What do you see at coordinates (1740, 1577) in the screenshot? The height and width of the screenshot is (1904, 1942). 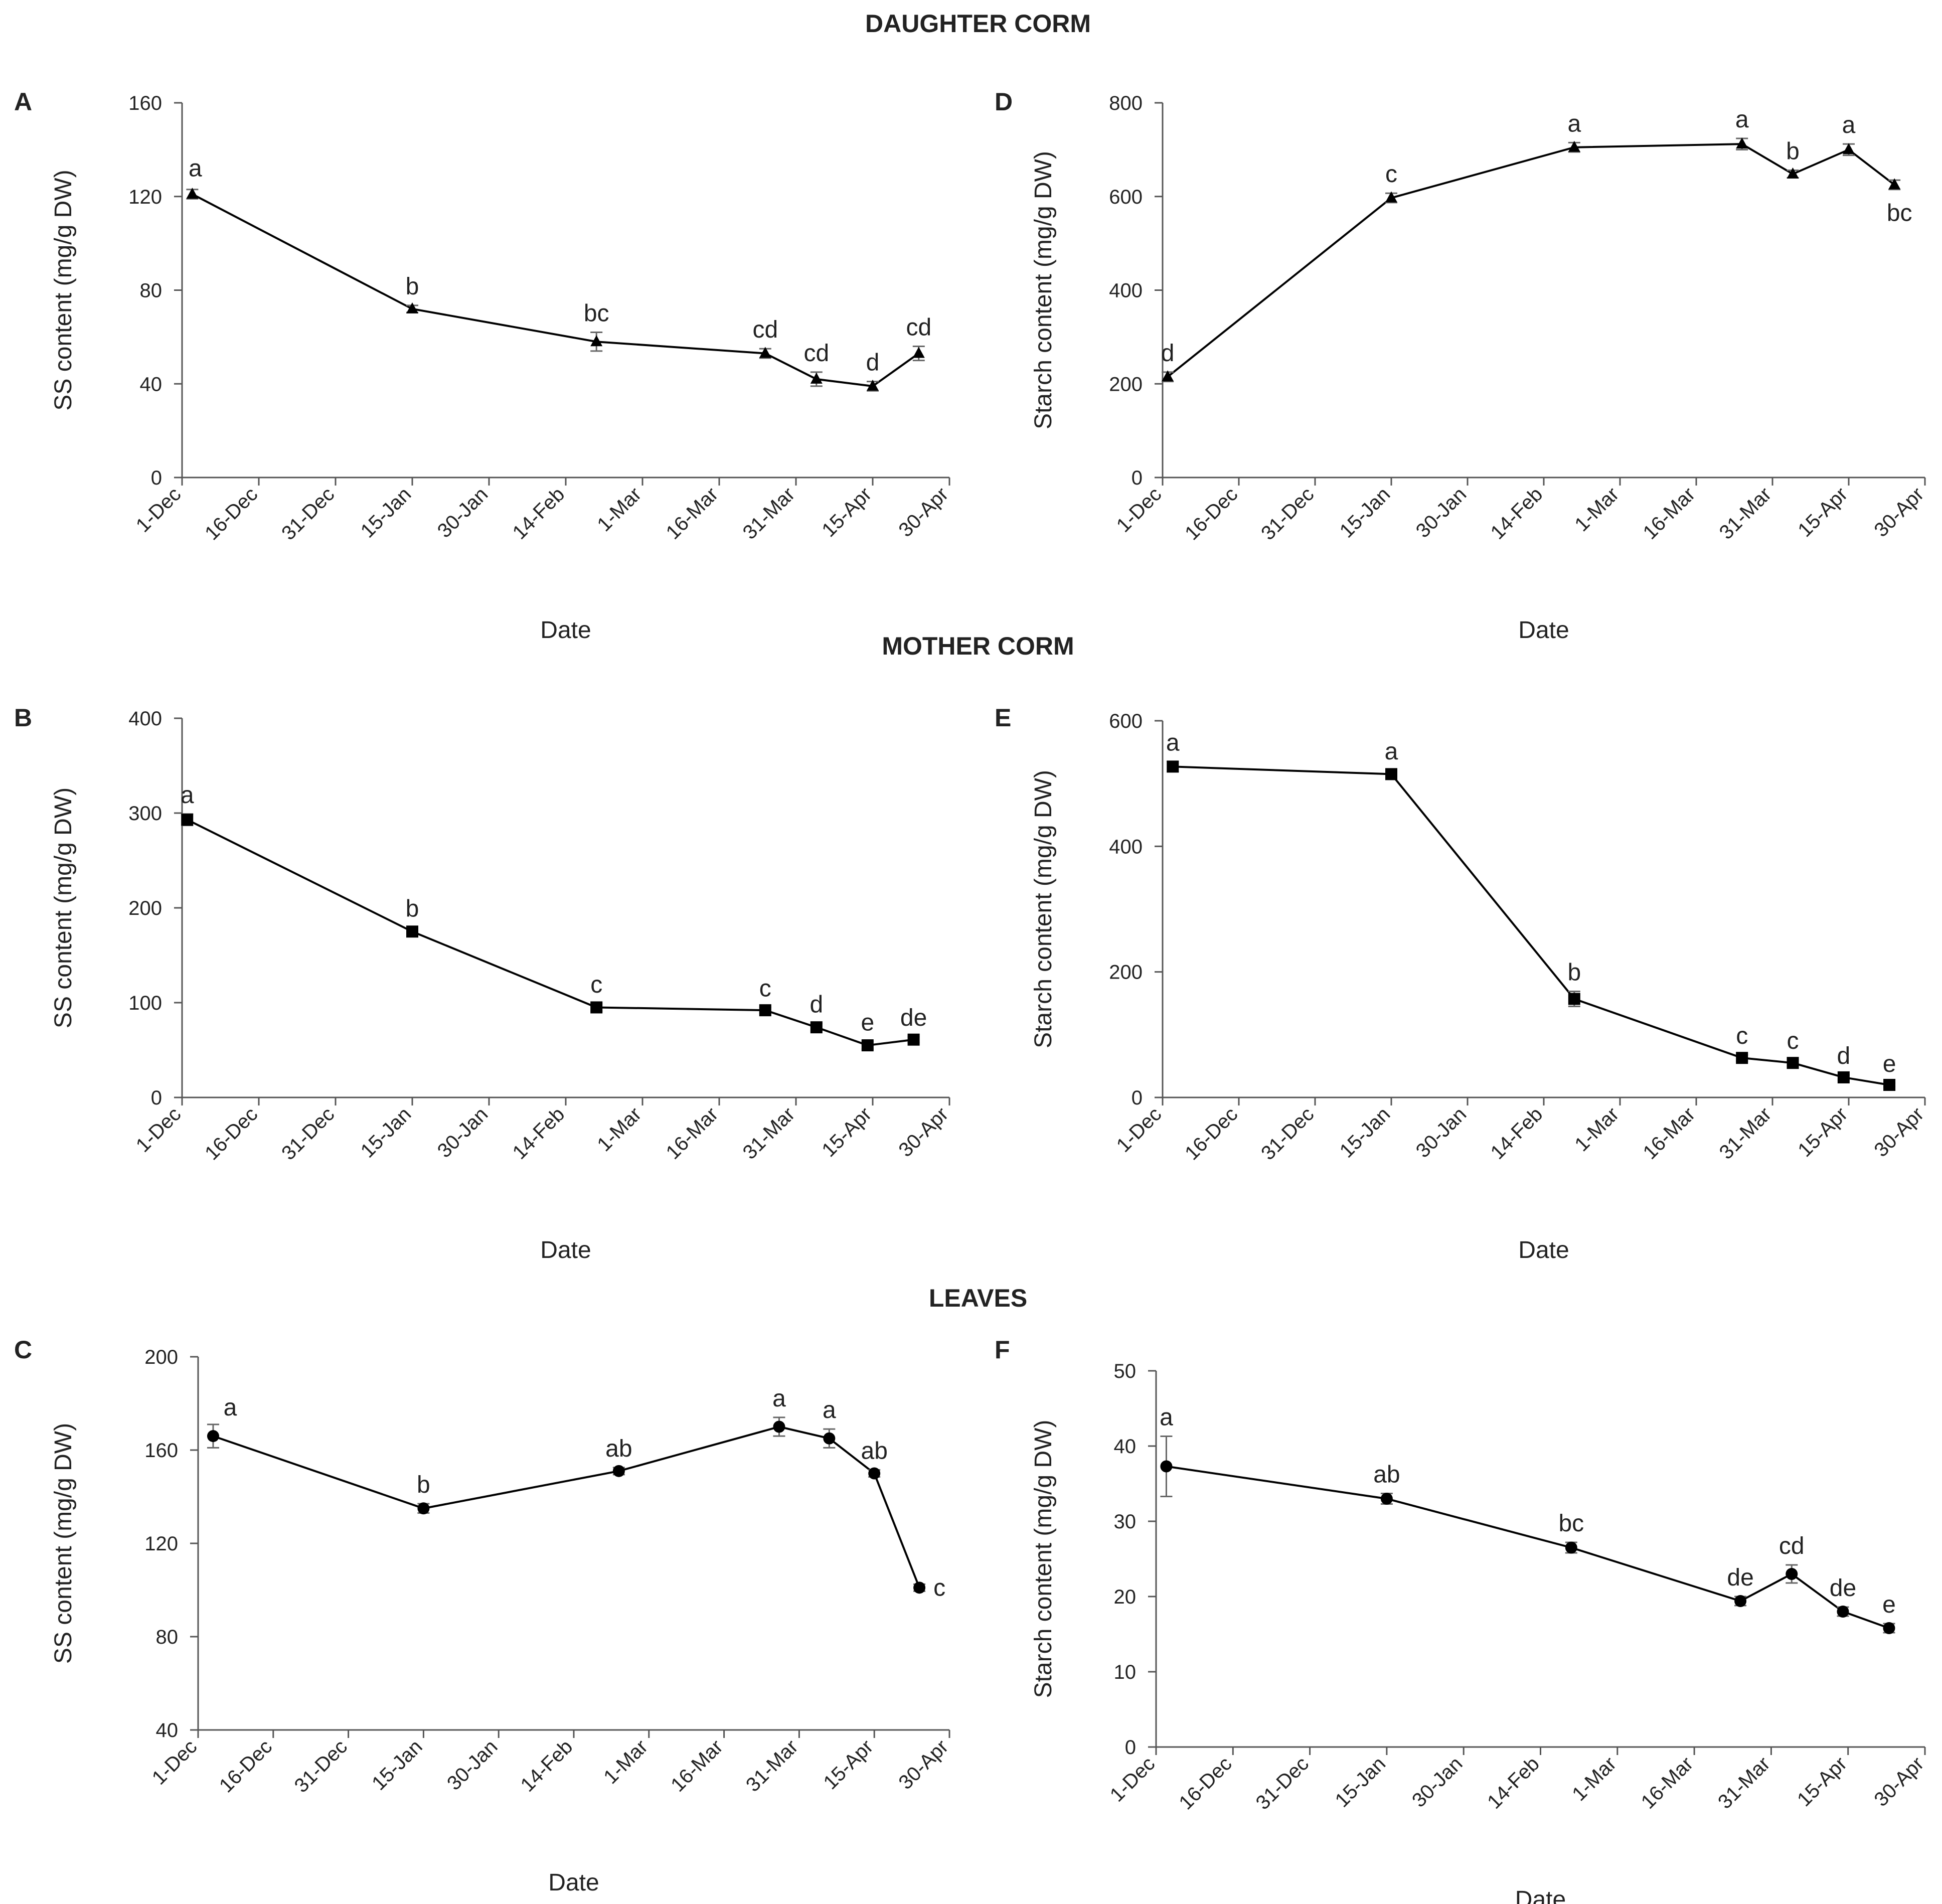 I see `significance-label: de` at bounding box center [1740, 1577].